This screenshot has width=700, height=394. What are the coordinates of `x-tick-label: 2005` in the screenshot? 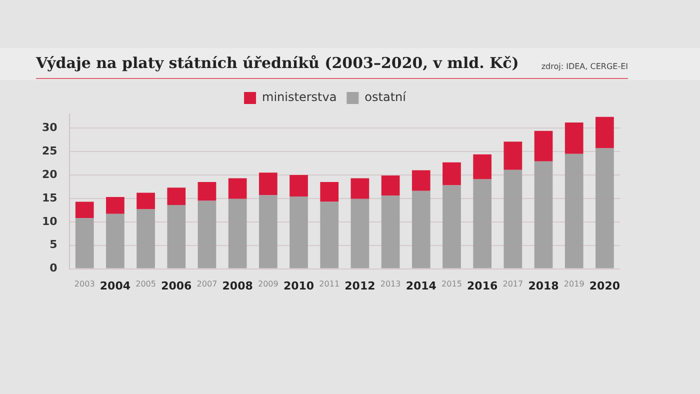 It's located at (146, 284).